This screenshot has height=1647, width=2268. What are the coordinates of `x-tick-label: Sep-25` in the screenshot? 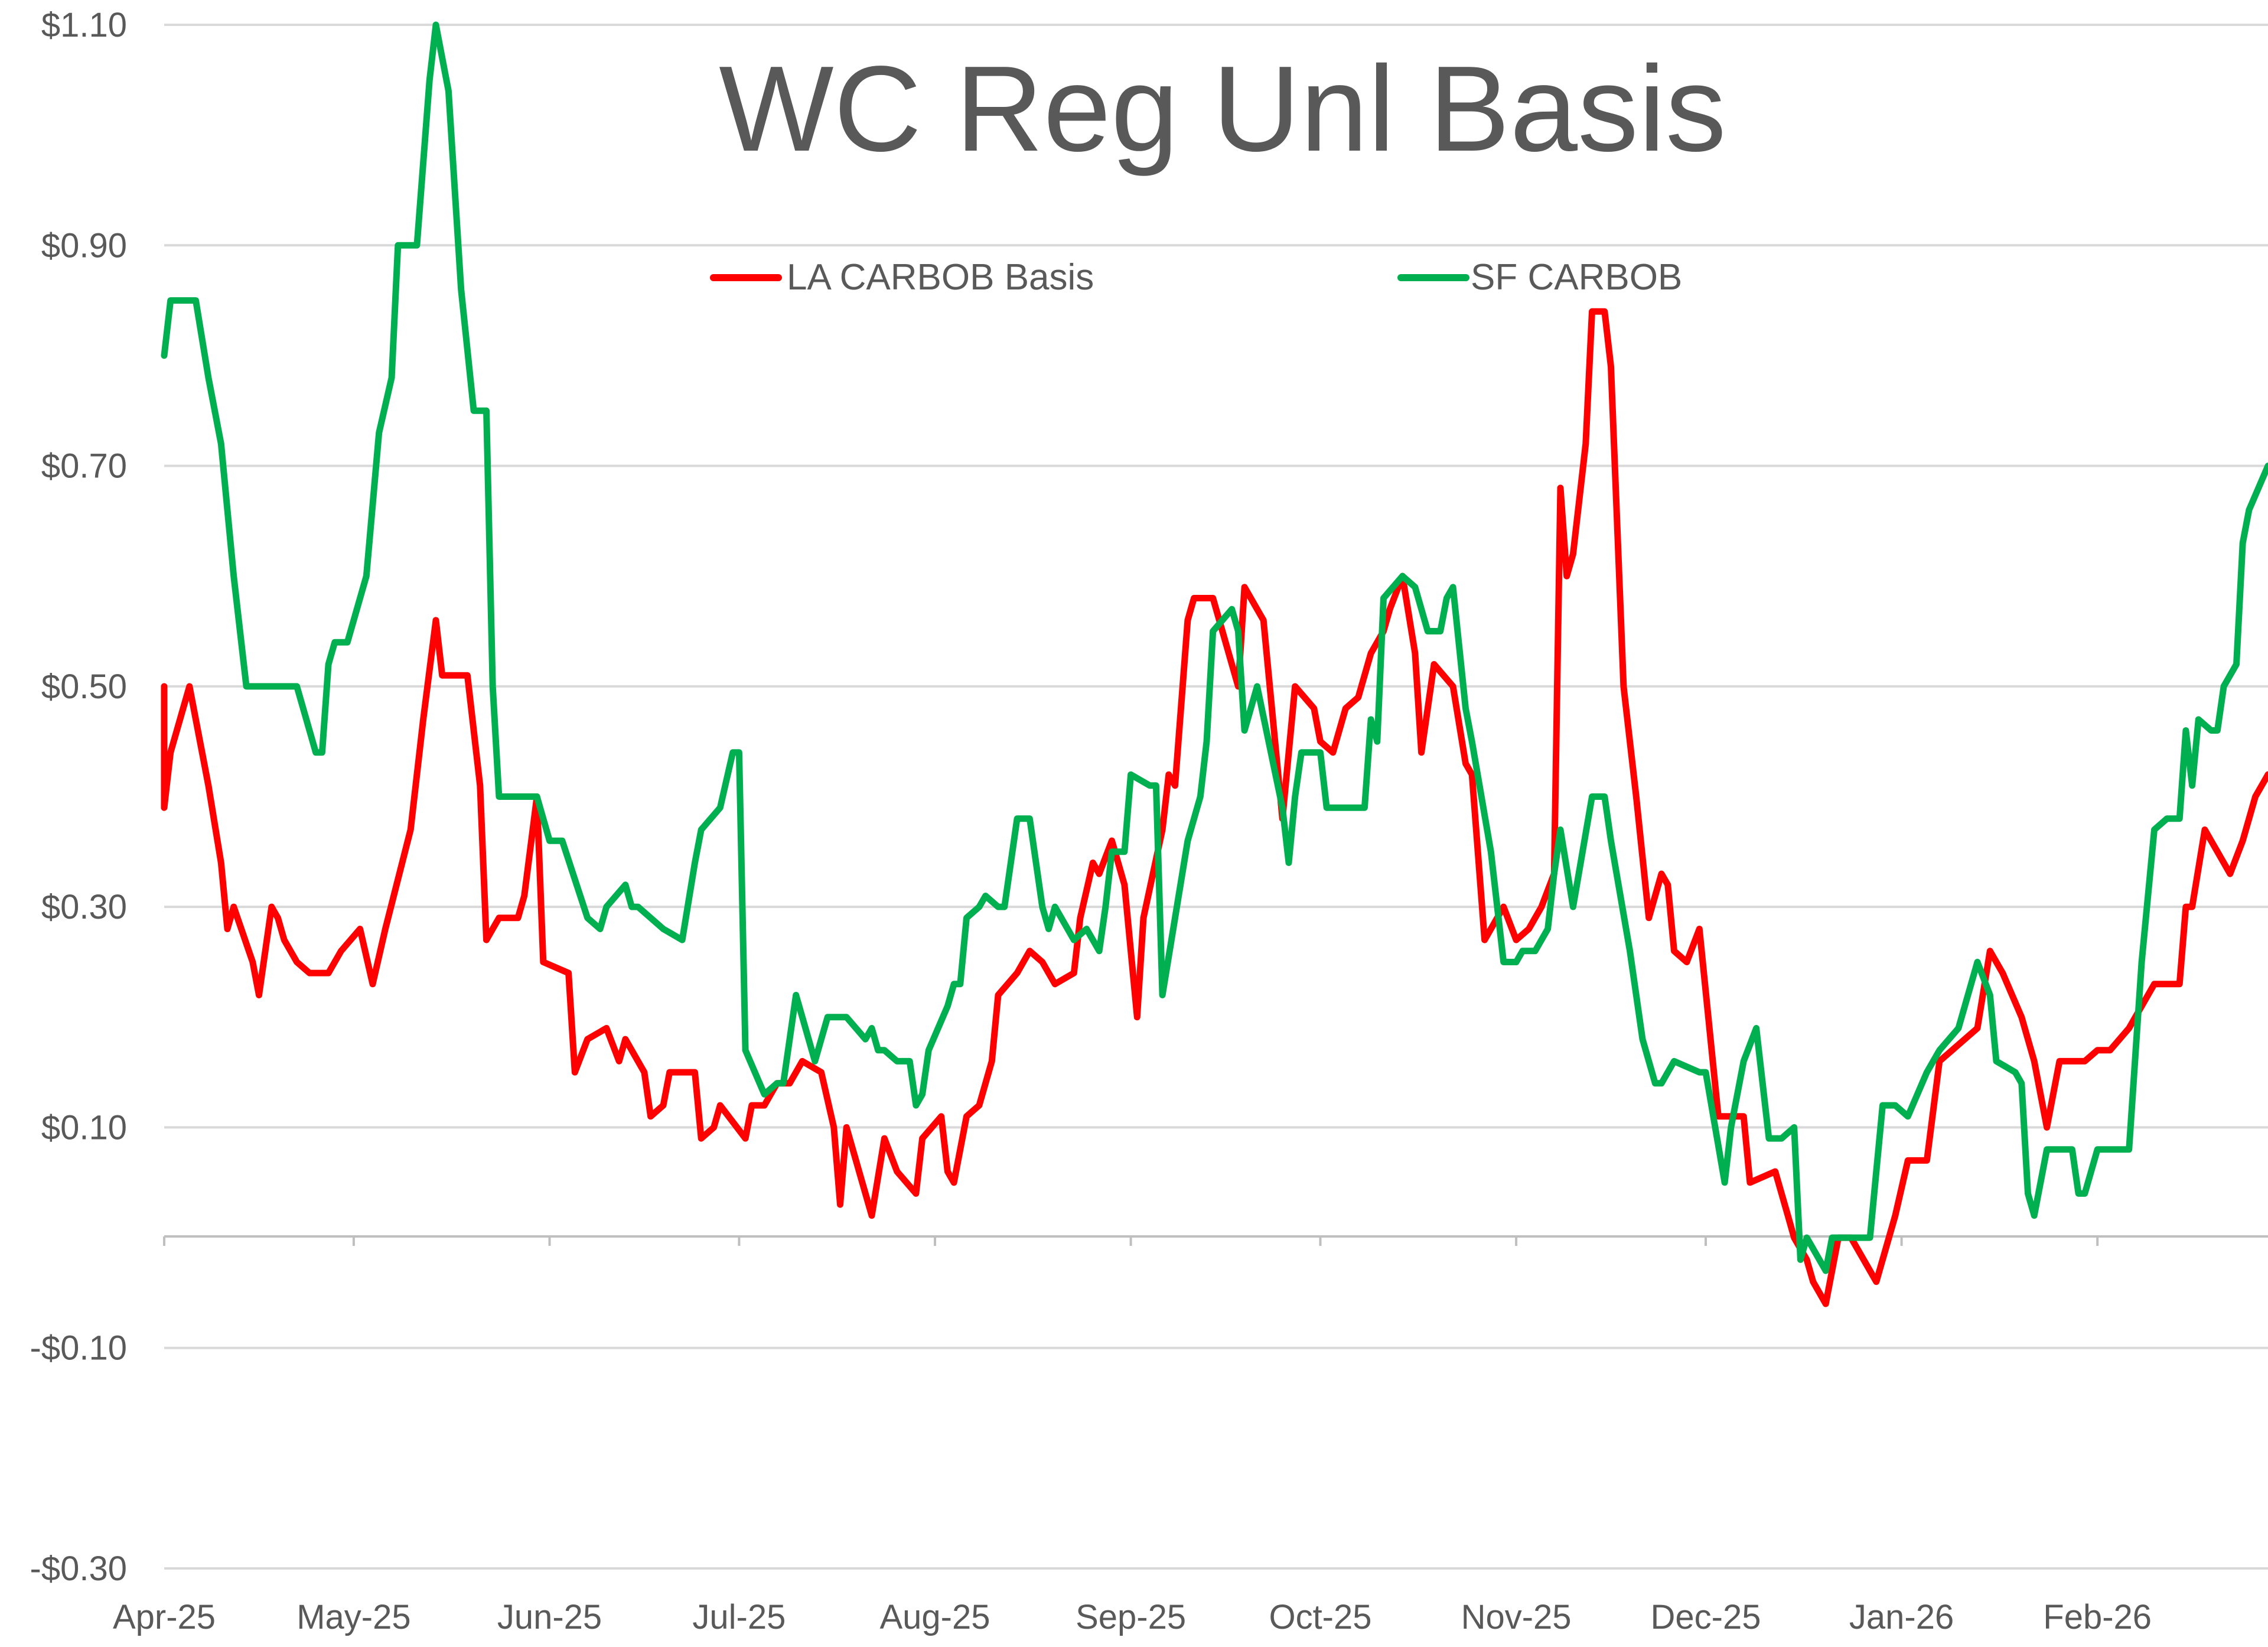 It's located at (1131, 1617).